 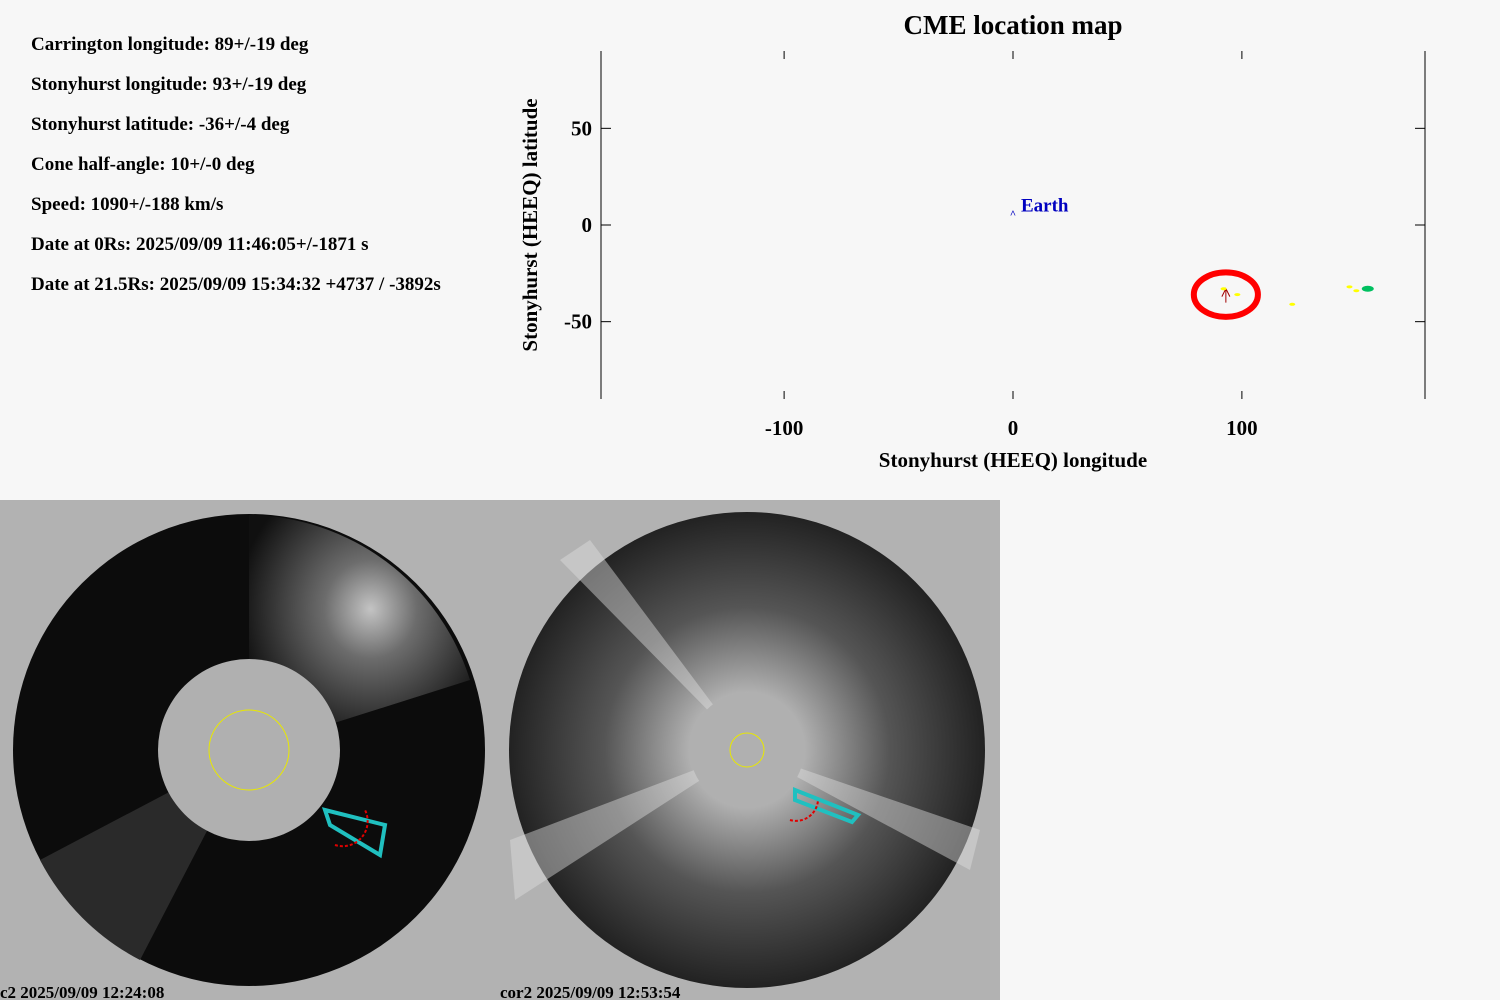 I want to click on c2-cme-outline, so click(x=354, y=833).